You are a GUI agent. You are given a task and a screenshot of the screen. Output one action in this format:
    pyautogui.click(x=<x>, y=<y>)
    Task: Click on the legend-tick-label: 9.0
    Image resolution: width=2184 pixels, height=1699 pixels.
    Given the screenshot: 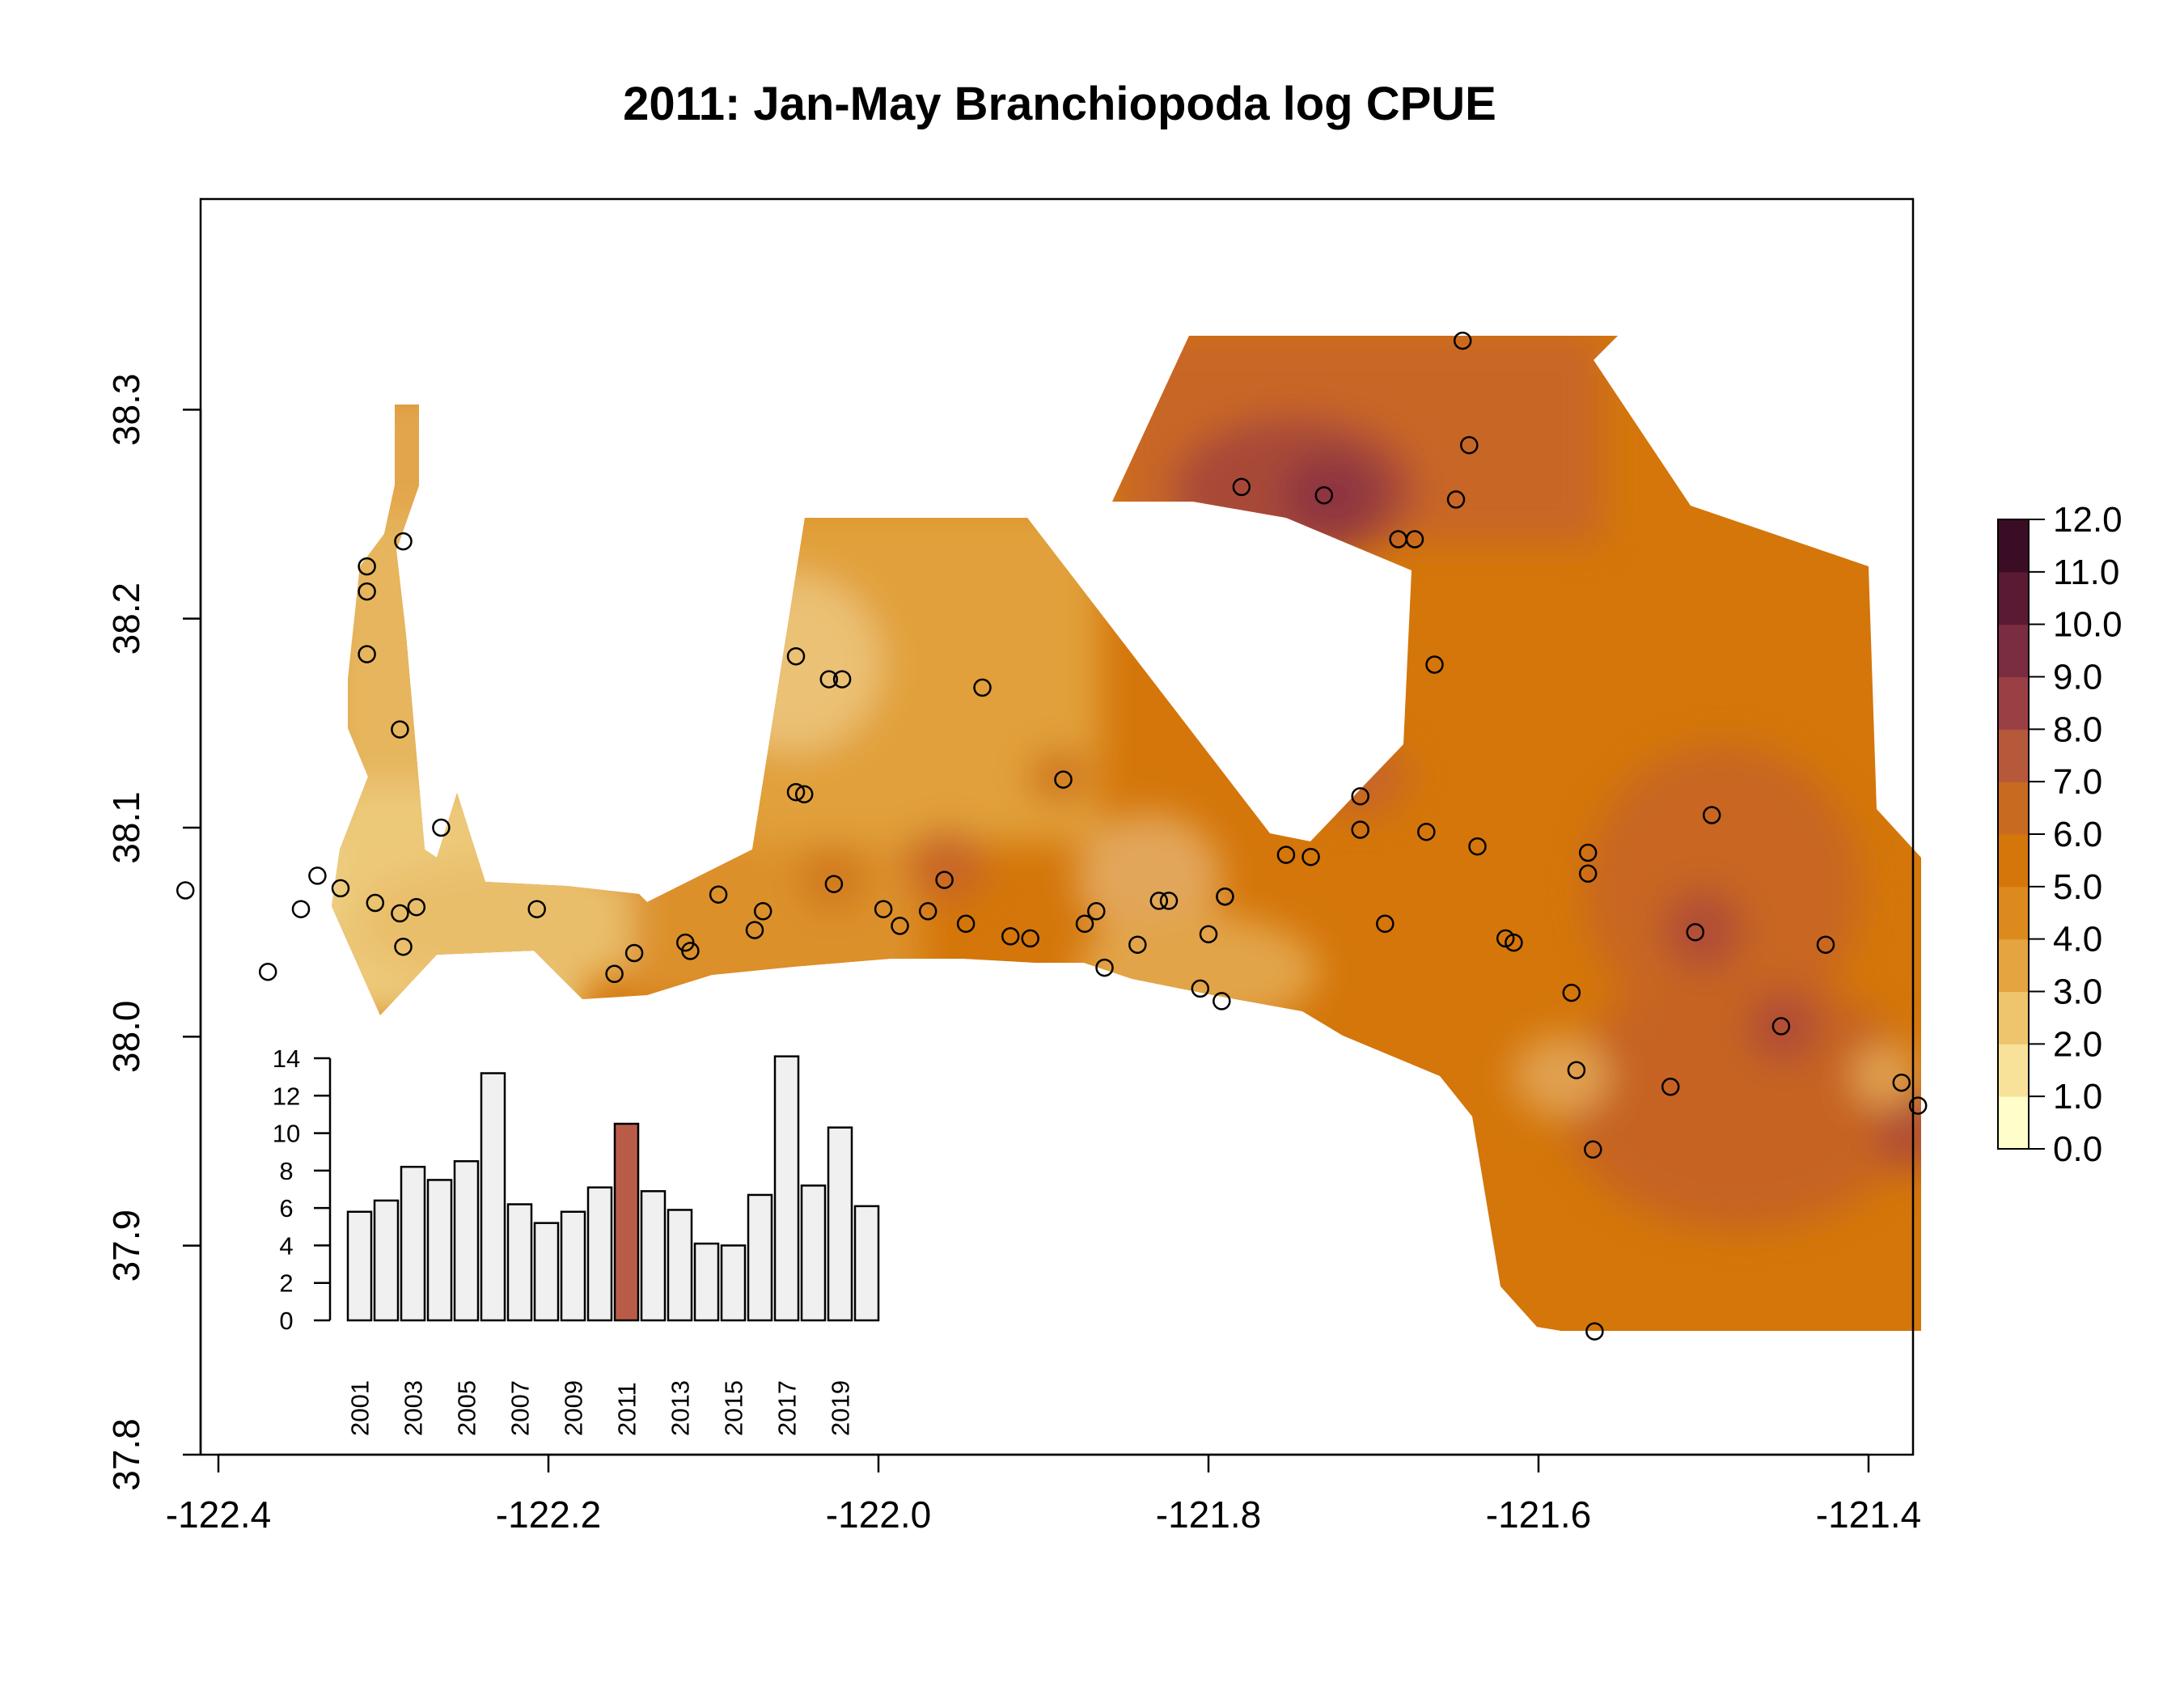 What is the action you would take?
    pyautogui.click(x=2077, y=677)
    